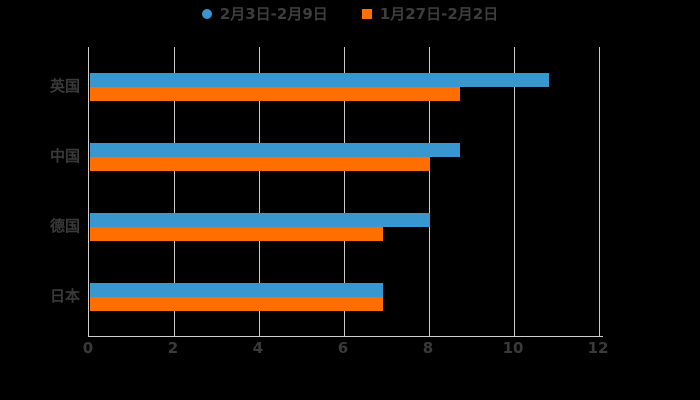  I want to click on x-tick-label-8: 8, so click(428, 348).